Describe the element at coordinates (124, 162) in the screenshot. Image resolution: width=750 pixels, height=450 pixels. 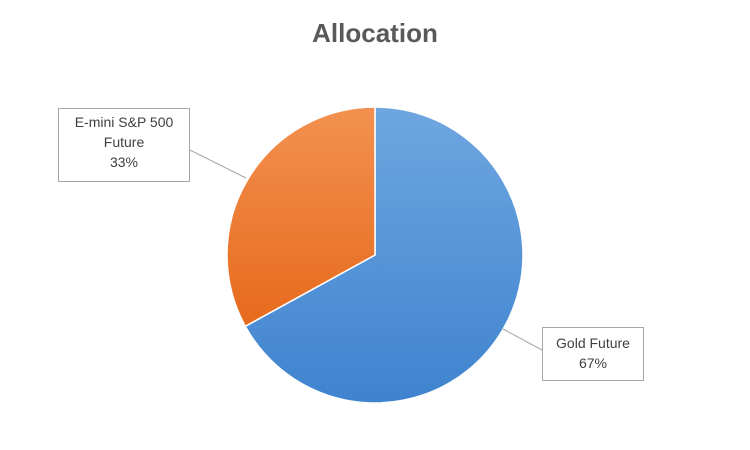
I see `data-label-emini-percent: 33%` at that location.